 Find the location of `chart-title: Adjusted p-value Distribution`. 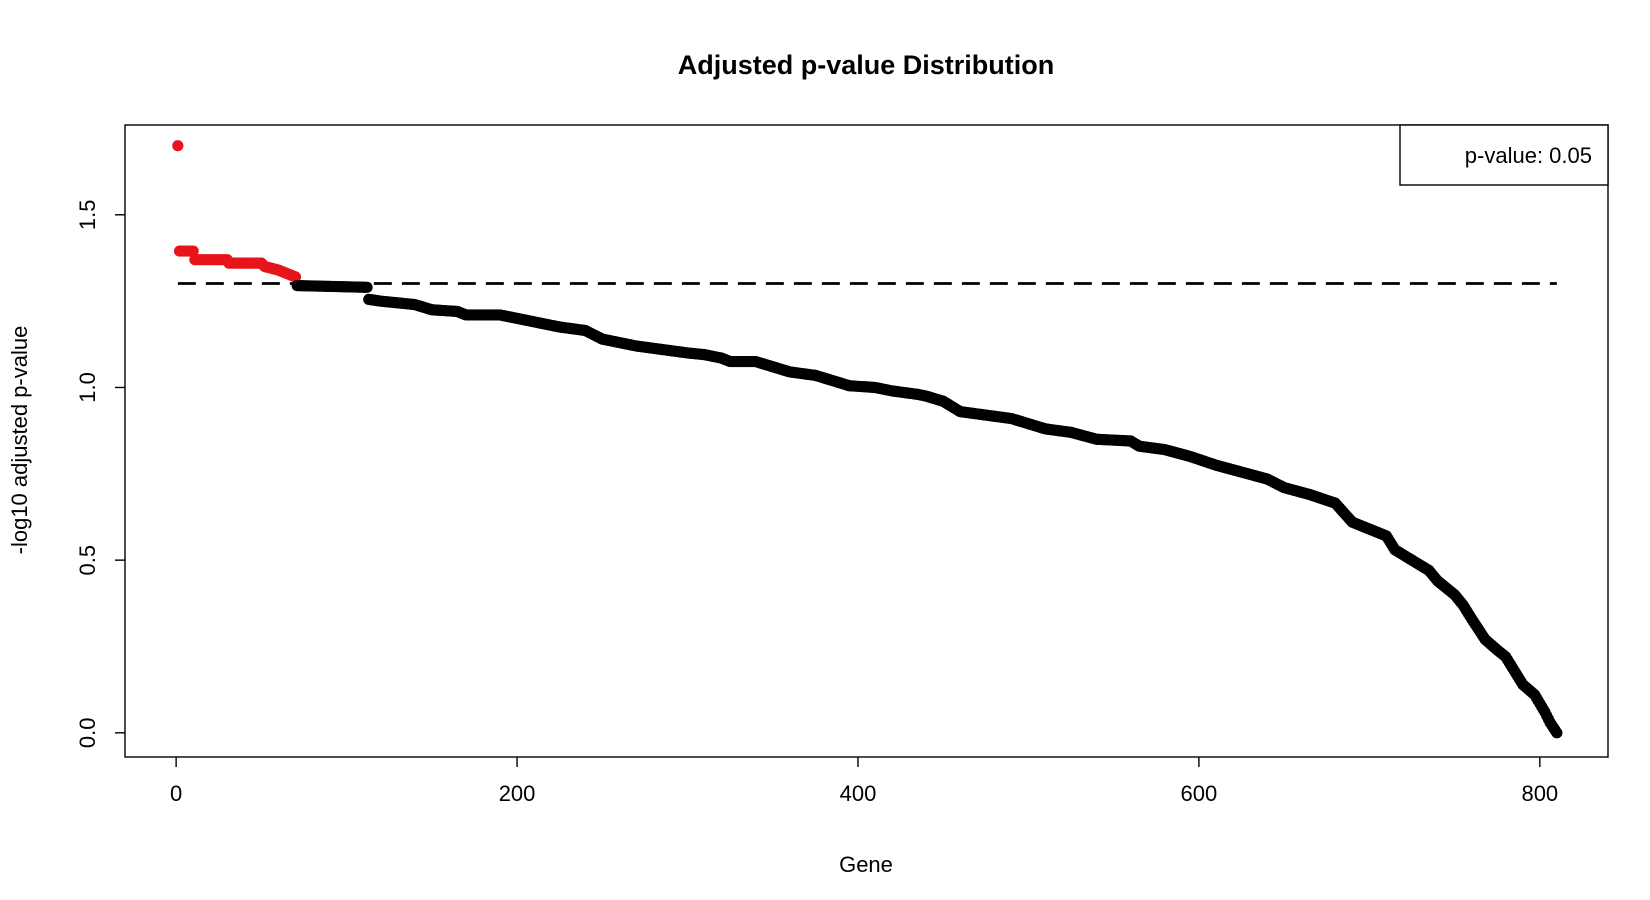

chart-title: Adjusted p-value Distribution is located at coordinates (866, 65).